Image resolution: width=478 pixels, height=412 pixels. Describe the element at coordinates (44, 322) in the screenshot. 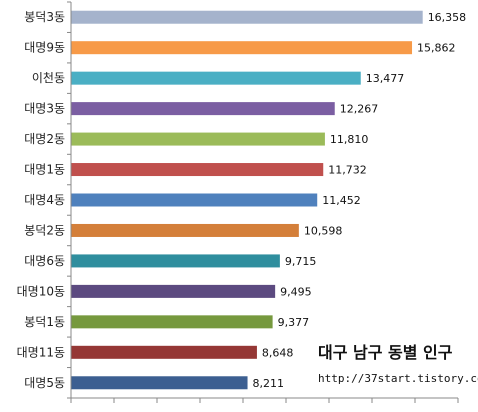

I see `category-label-11: 봉덕1동` at that location.